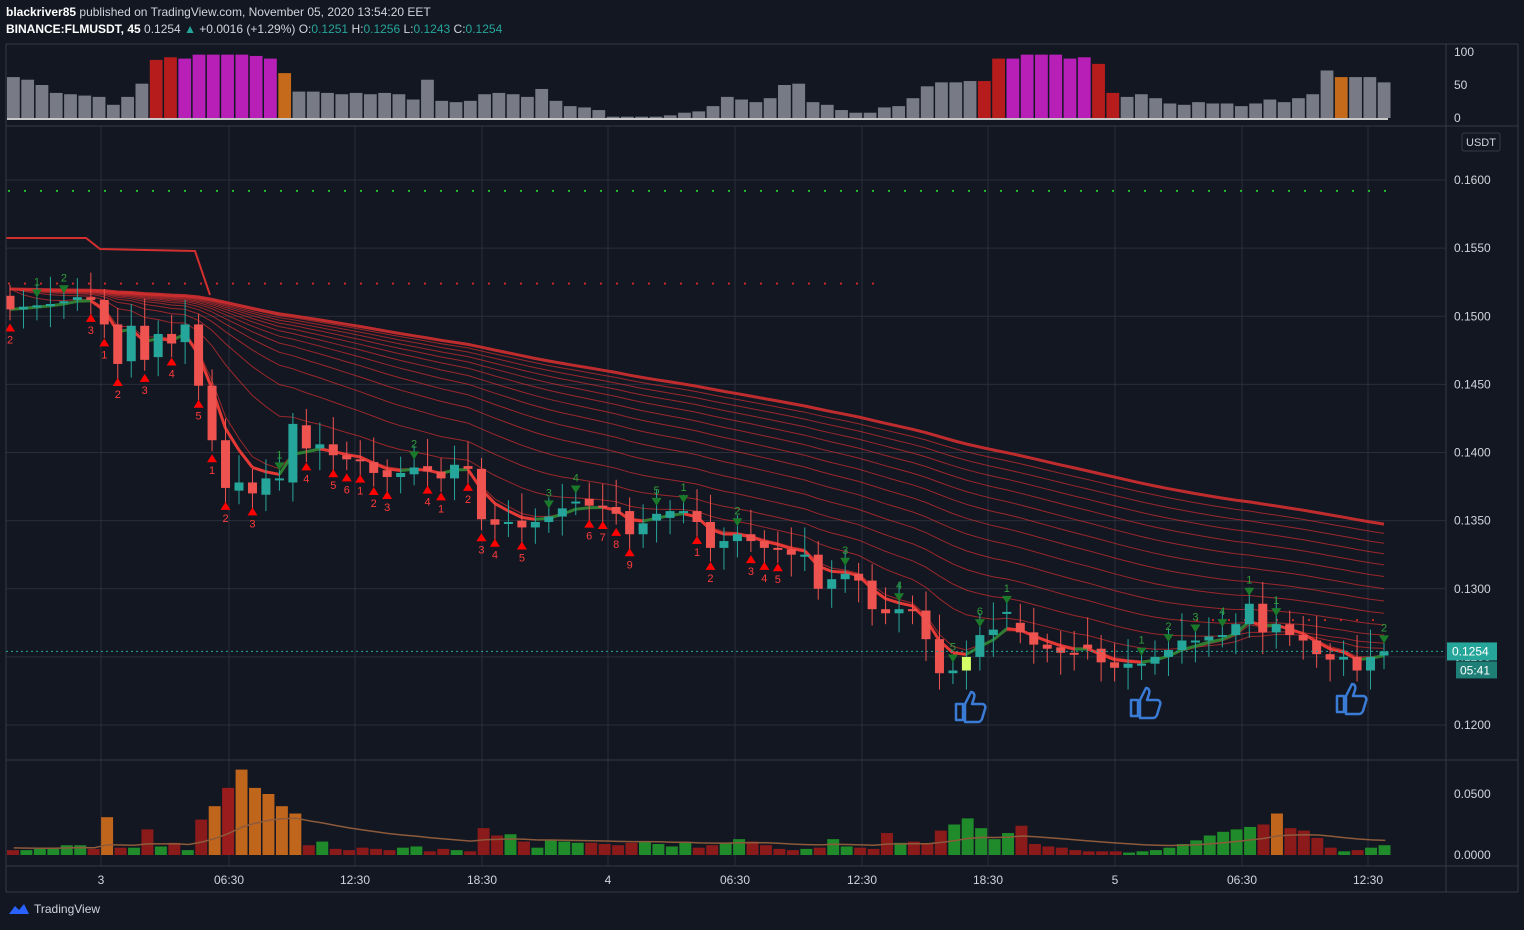 This screenshot has width=1524, height=930. Describe the element at coordinates (459, 29) in the screenshot. I see `close-label: C:` at that location.